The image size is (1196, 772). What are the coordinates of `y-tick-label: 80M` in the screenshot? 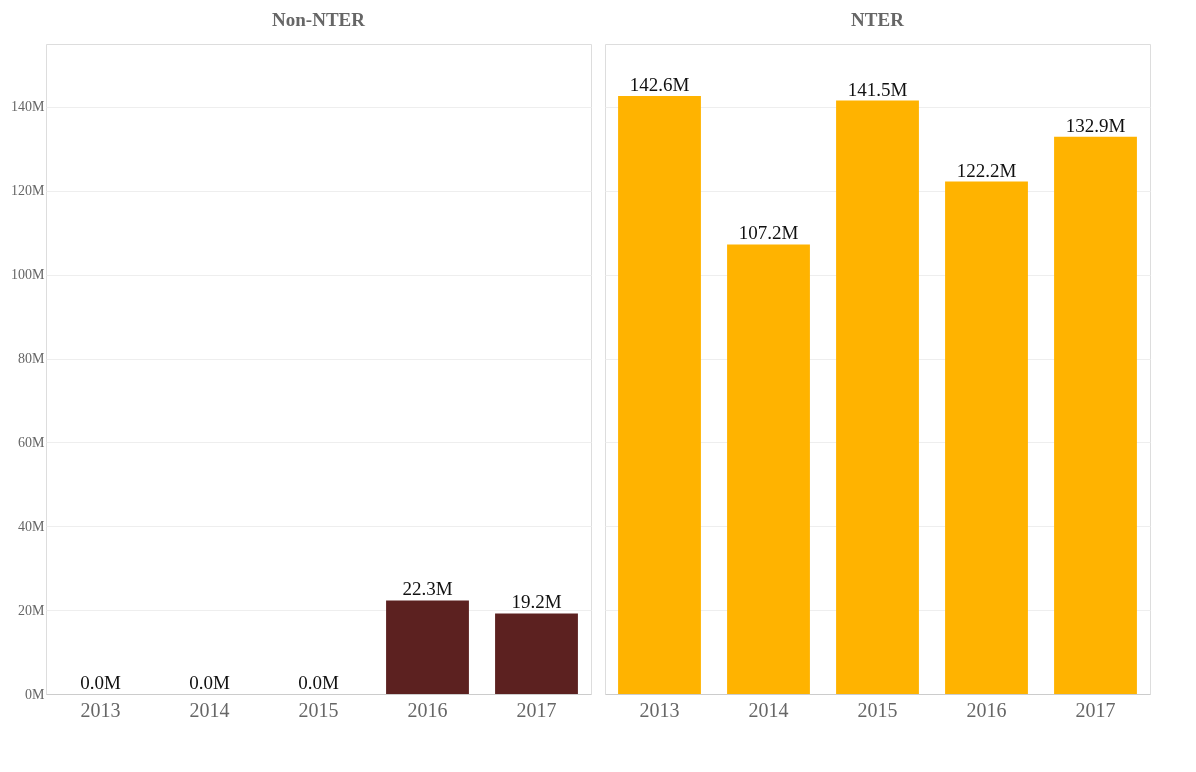 It's located at (32, 359).